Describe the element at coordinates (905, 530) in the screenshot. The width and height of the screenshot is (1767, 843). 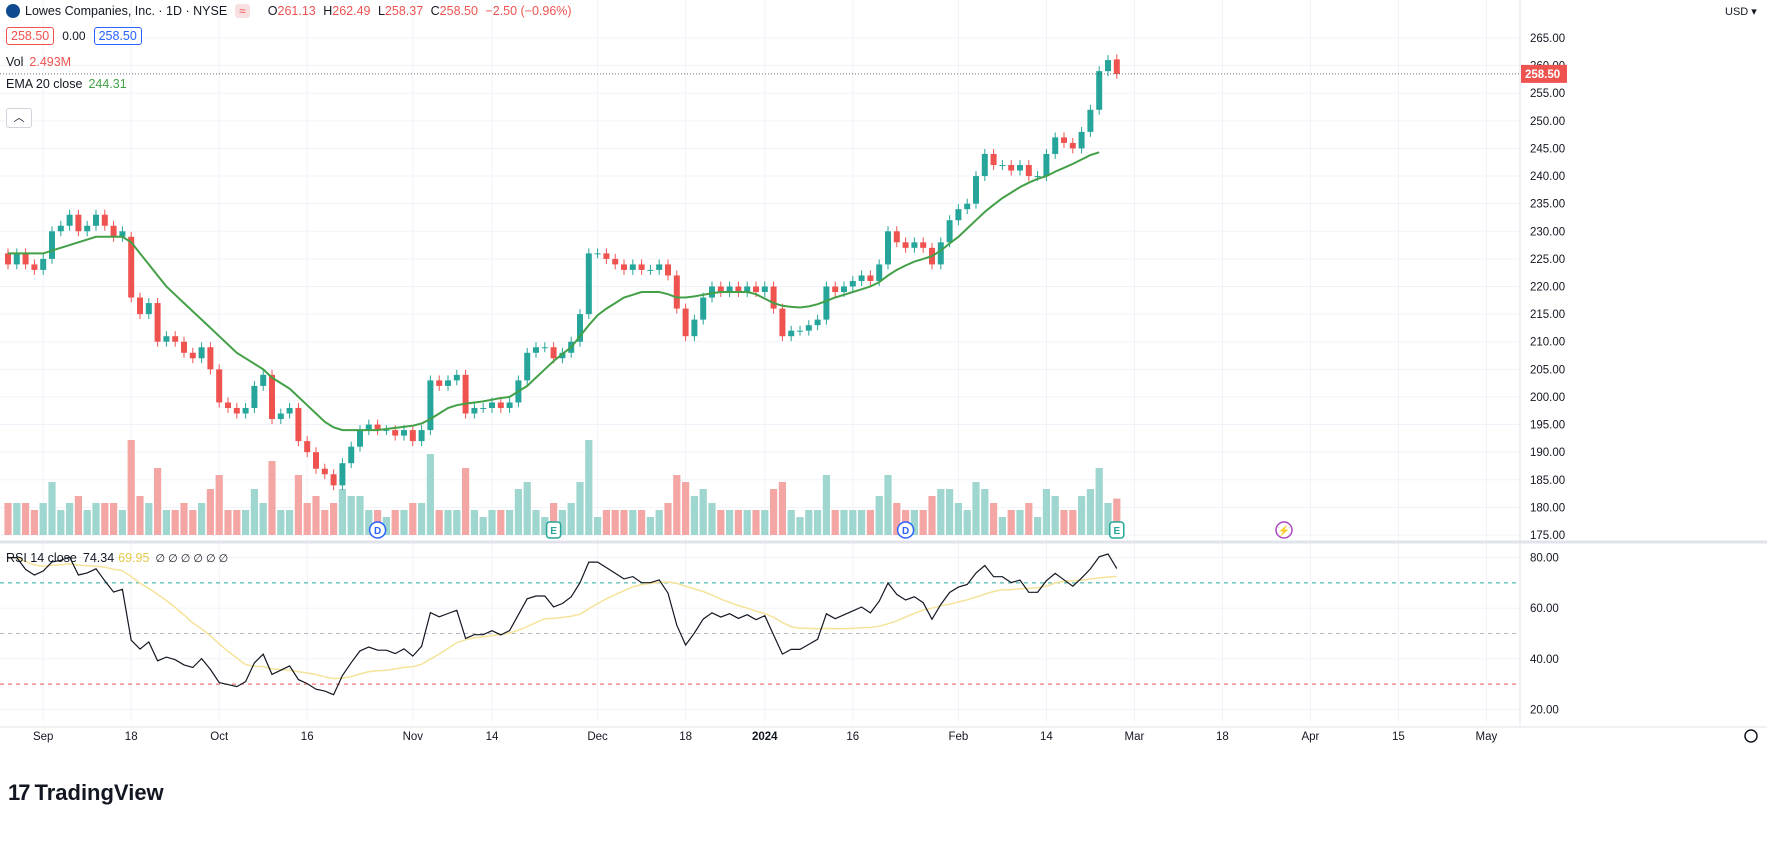
I see `event-marker: D` at that location.